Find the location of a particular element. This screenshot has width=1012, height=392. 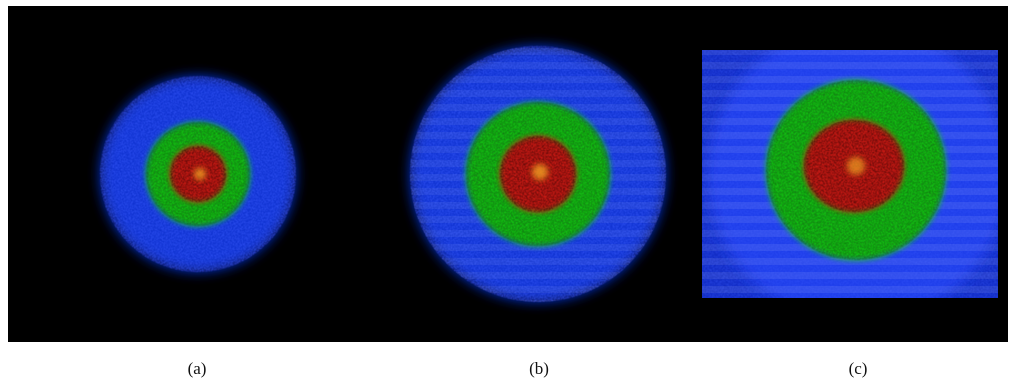

caption-b: (b) is located at coordinates (539, 368).